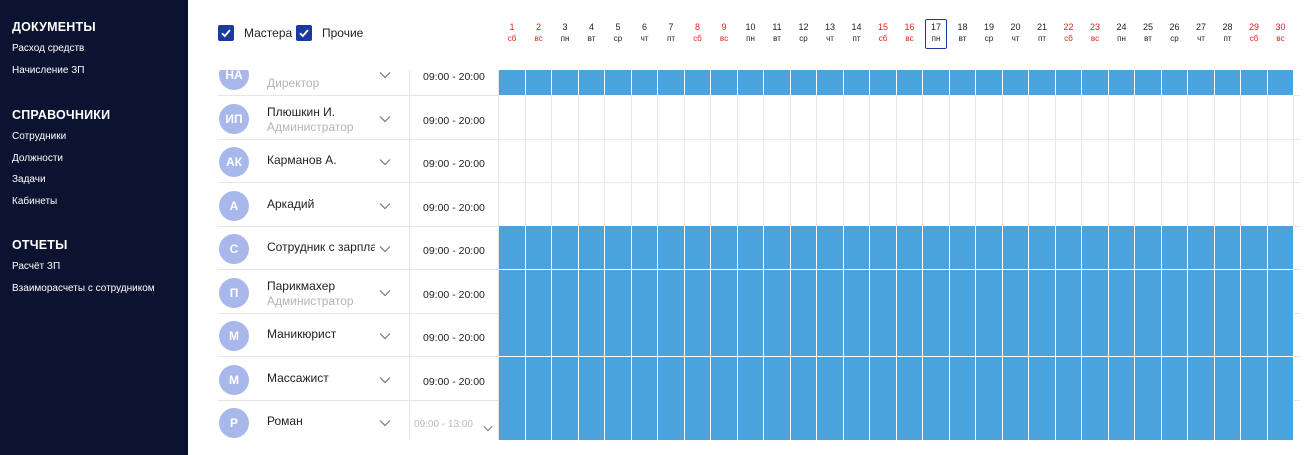  I want to click on day-header: 24 пн, so click(1122, 33).